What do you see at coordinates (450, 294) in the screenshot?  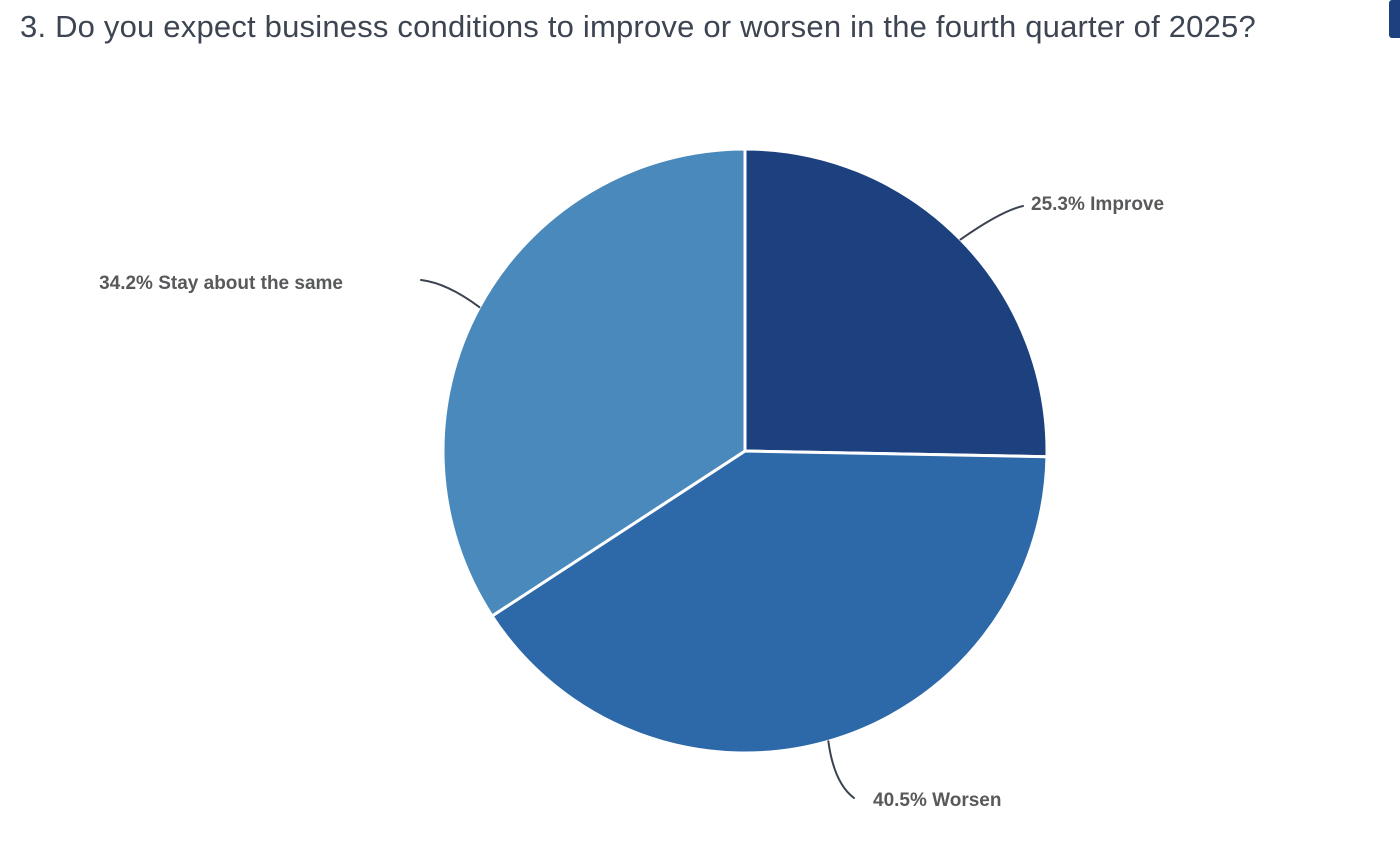 I see `pie-connector-stay-about-the-same` at bounding box center [450, 294].